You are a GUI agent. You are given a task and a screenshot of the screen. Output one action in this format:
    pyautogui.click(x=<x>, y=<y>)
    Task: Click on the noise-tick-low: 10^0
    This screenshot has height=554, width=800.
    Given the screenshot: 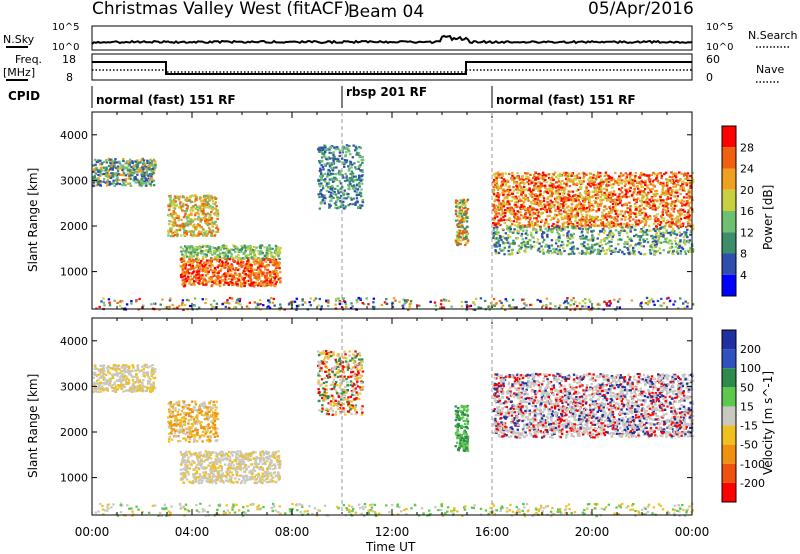 What is the action you would take?
    pyautogui.click(x=65, y=47)
    